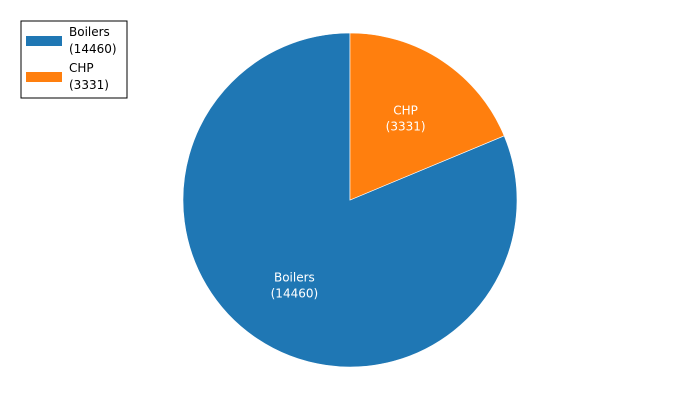 The height and width of the screenshot is (400, 700). Describe the element at coordinates (81, 68) in the screenshot. I see `legend-label-chp: CHP` at that location.